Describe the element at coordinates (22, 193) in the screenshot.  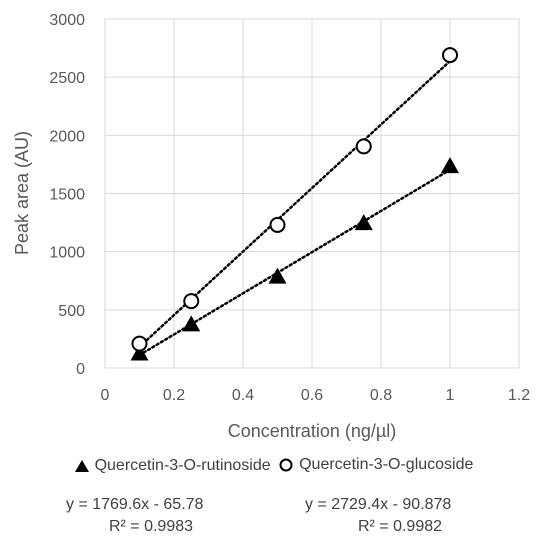
I see `y-axis-title: Peak area (AU)` at that location.